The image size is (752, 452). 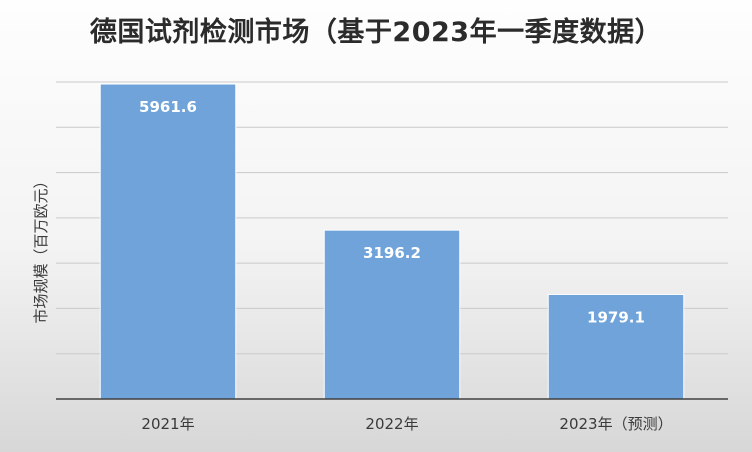 I want to click on data-label-2: 3196.2, so click(x=392, y=253).